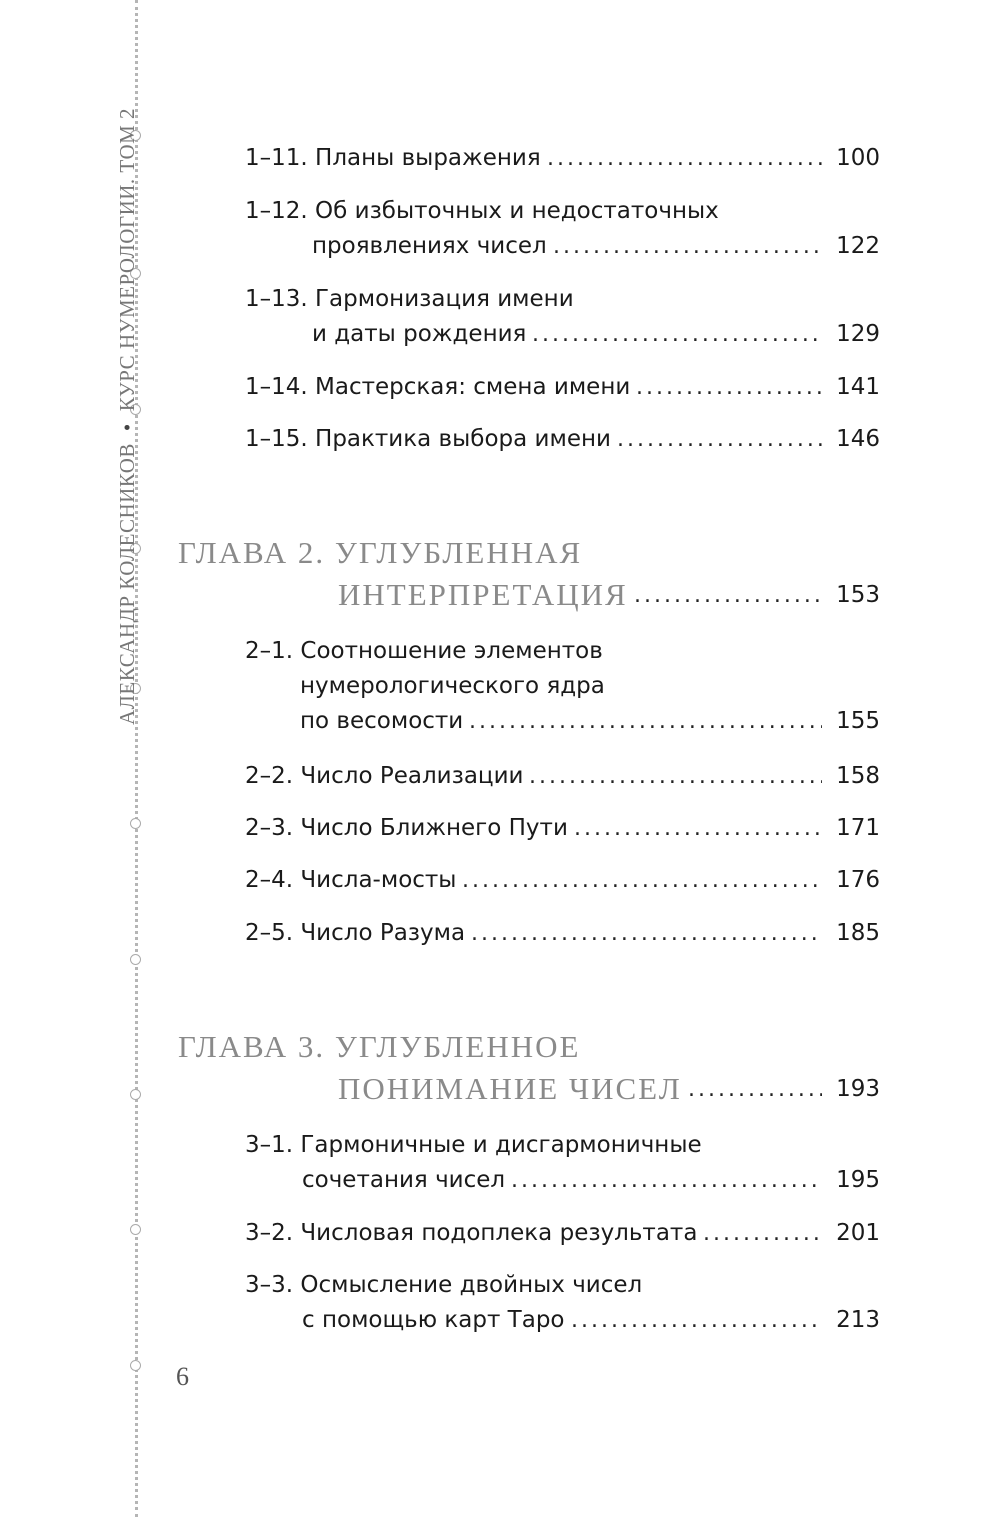 Image resolution: width=1000 pixels, height=1517 pixels. I want to click on toc-entry-text: проявлениях чисел, so click(429, 246).